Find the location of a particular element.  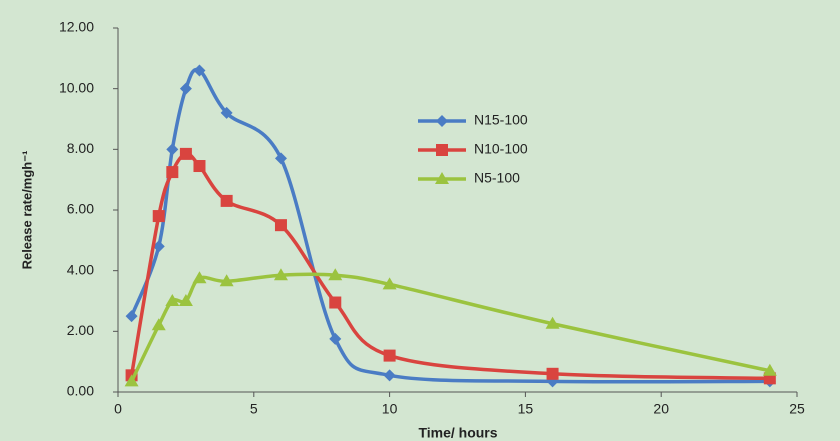

x-tick-label: 25 is located at coordinates (797, 409).